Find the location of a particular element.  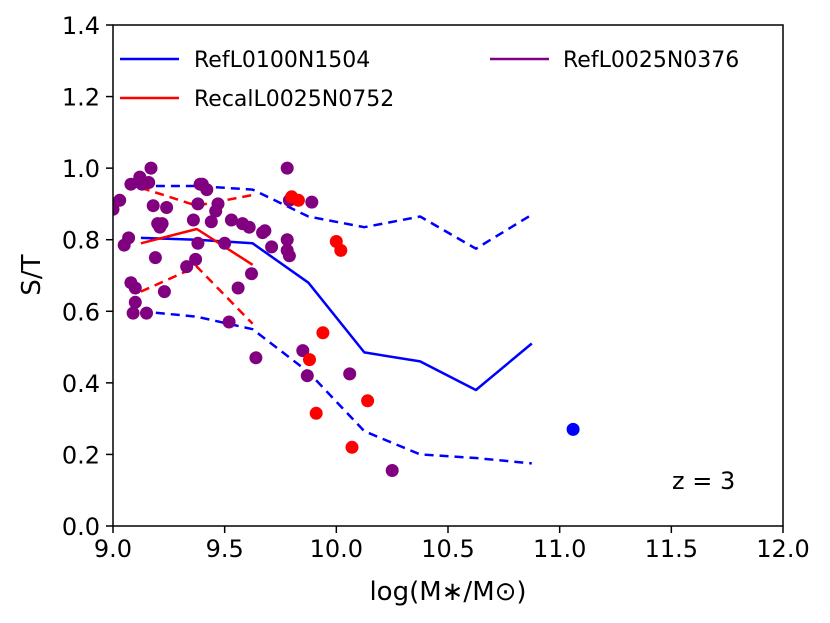

x-axis-label: log(M∗/M⊙) is located at coordinates (447, 592).